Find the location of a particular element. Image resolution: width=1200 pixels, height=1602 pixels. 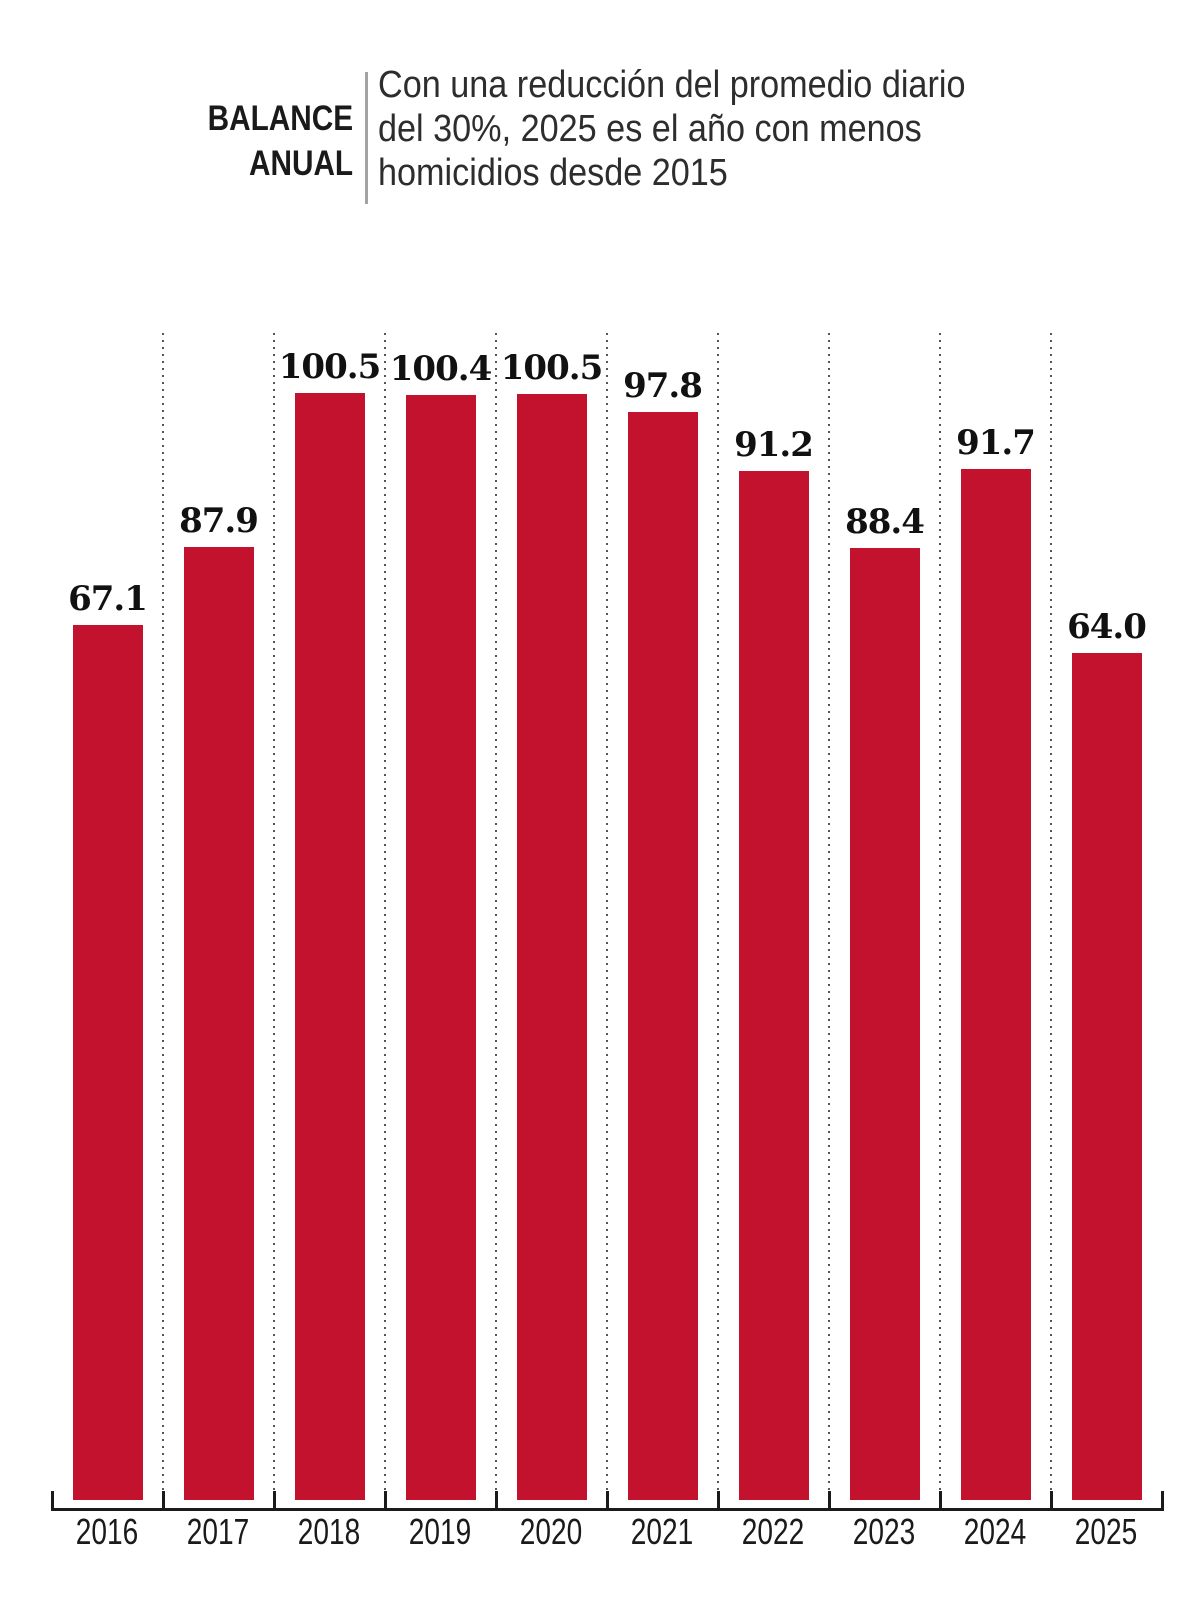

bar-value-label: 91.2 is located at coordinates (774, 445).